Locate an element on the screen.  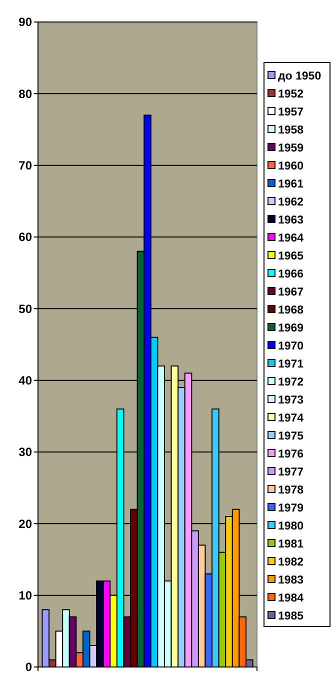
legend-label: 1984 is located at coordinates (291, 598).